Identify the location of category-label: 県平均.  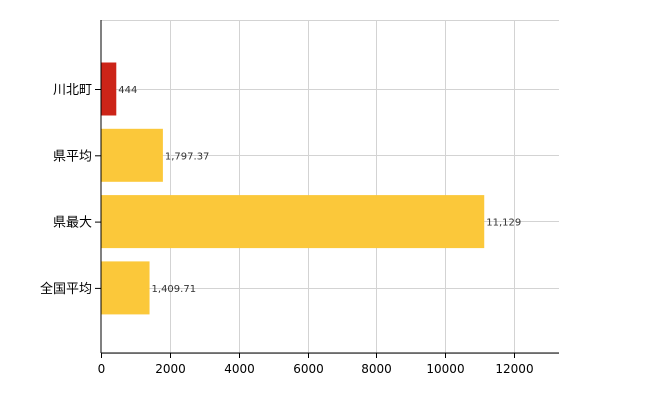
(72, 156).